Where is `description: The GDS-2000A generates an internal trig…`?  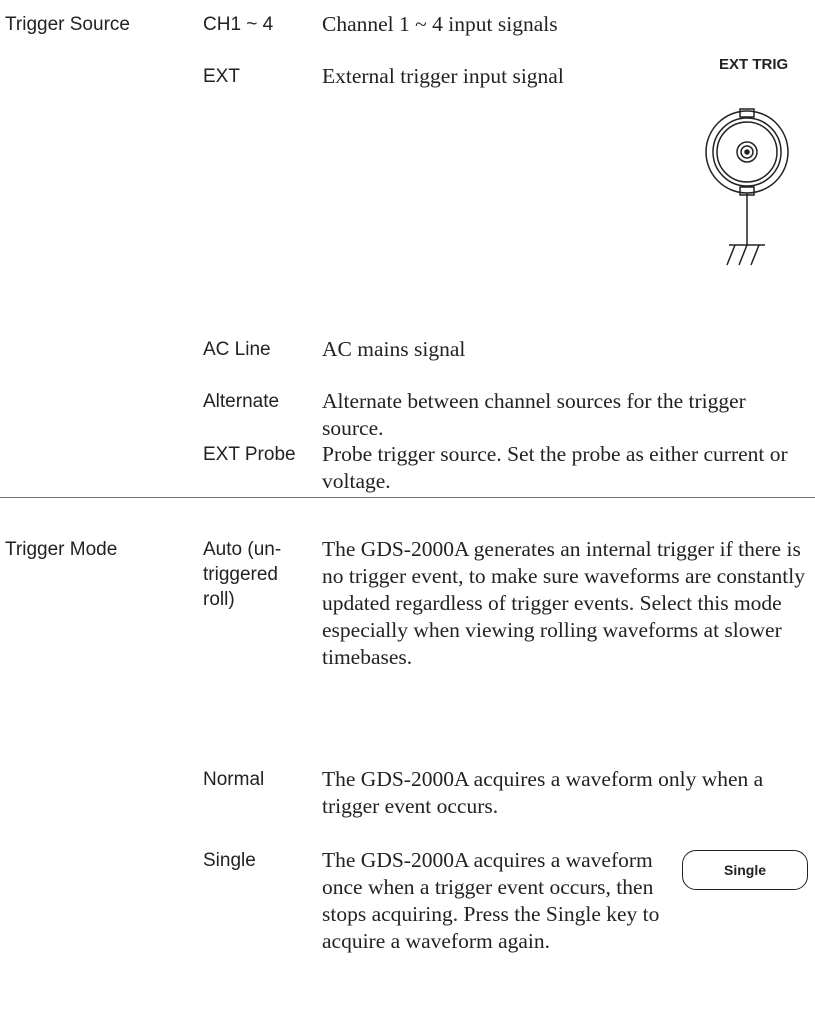
description: The GDS-2000A generates an internal trig… is located at coordinates (563, 603).